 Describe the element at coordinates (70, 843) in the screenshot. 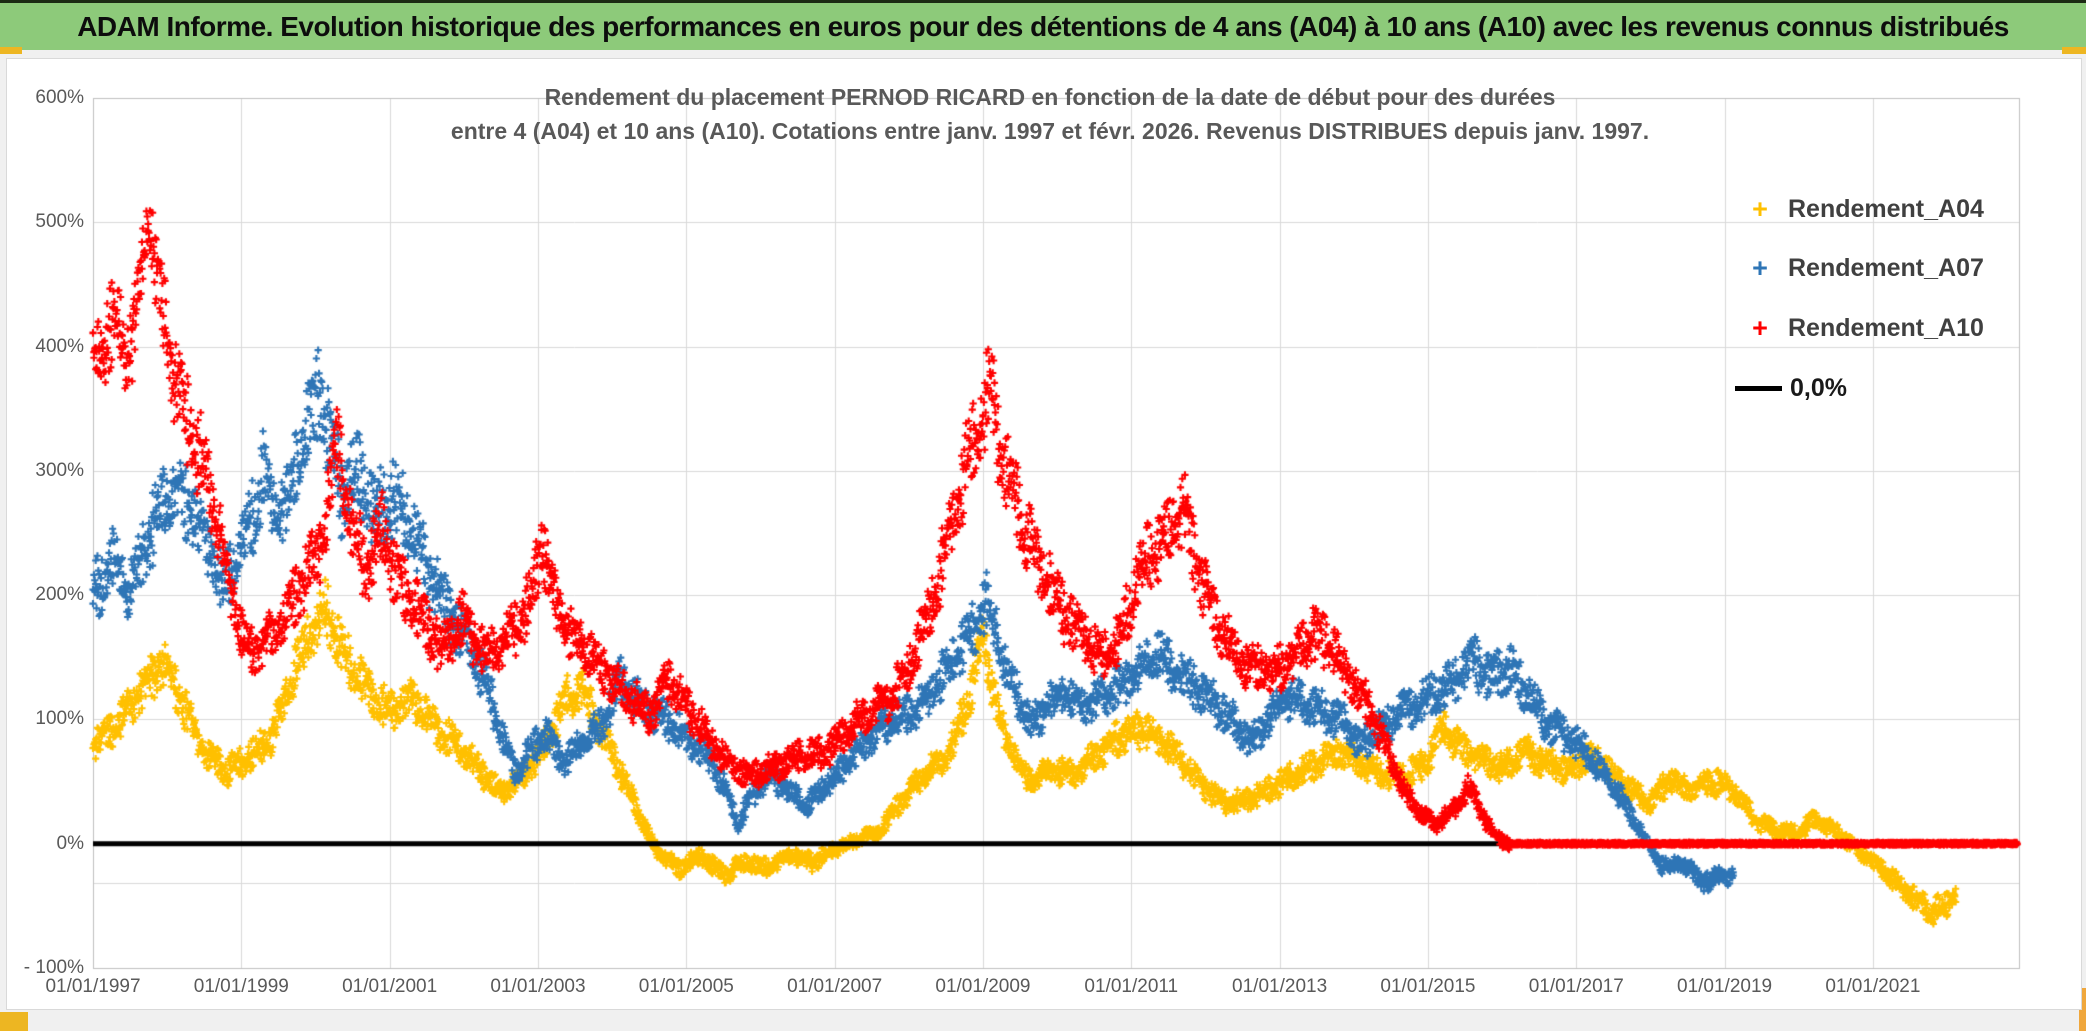

I see `y-tick-label: 0%` at that location.